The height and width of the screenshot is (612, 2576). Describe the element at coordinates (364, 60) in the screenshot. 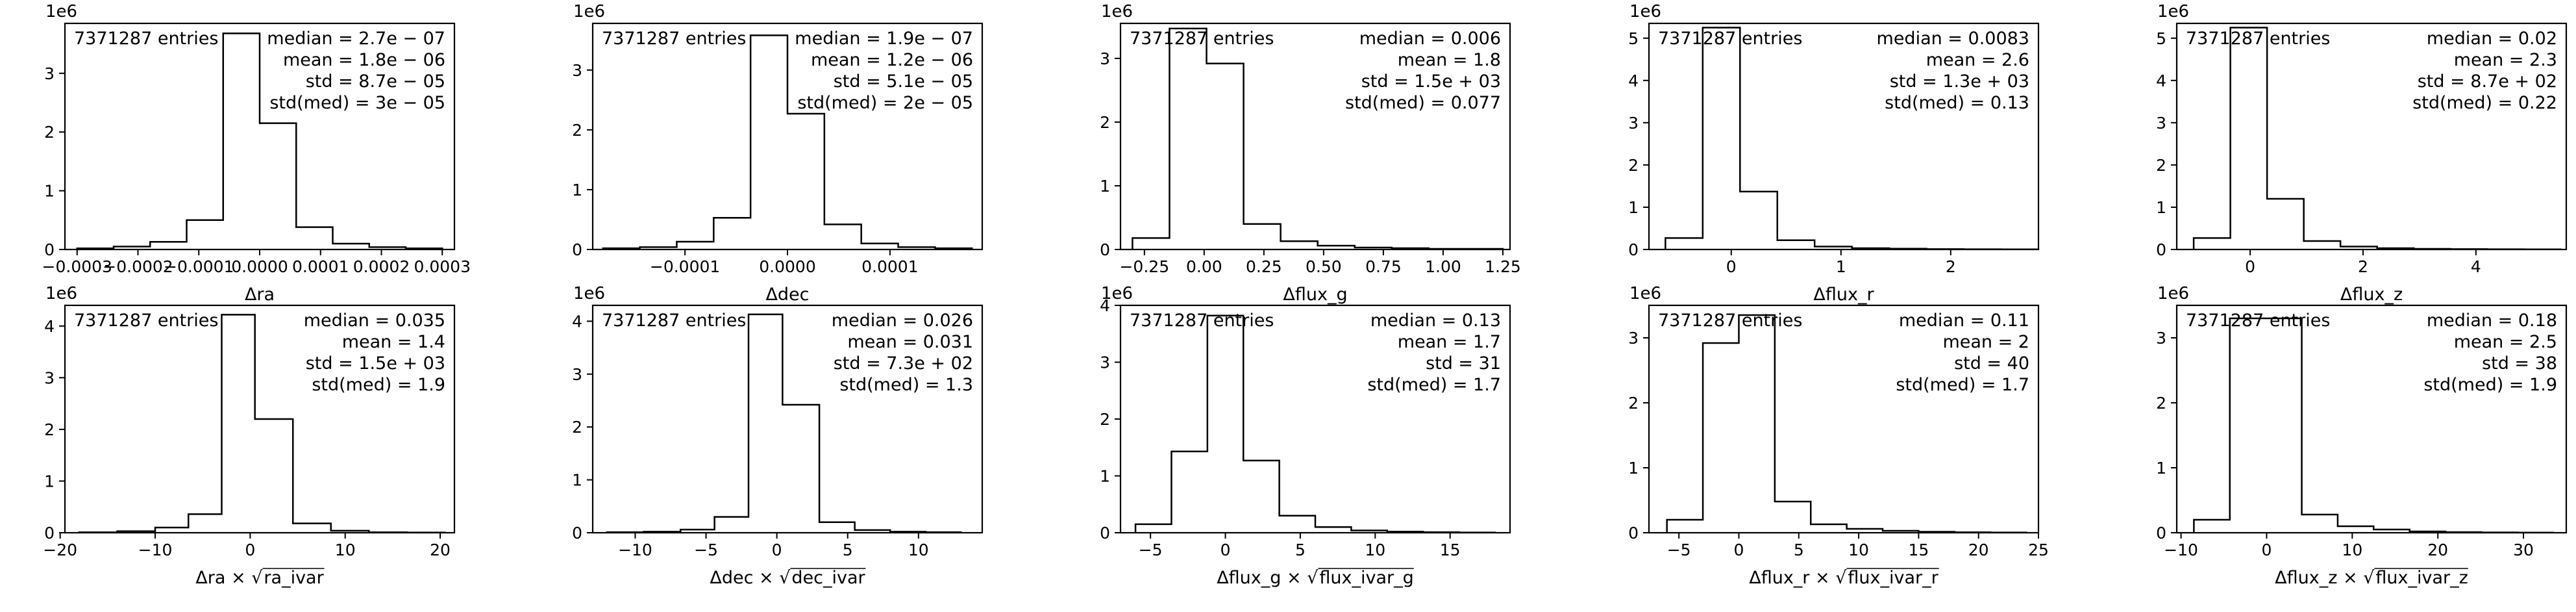

I see `stat-line: mean = 1.8e − 06` at that location.